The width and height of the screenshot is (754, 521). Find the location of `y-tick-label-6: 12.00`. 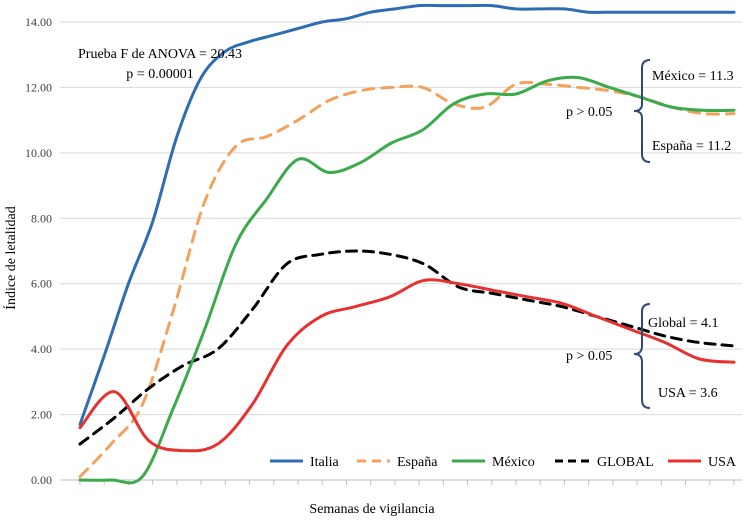

y-tick-label-6: 12.00 is located at coordinates (38, 87).